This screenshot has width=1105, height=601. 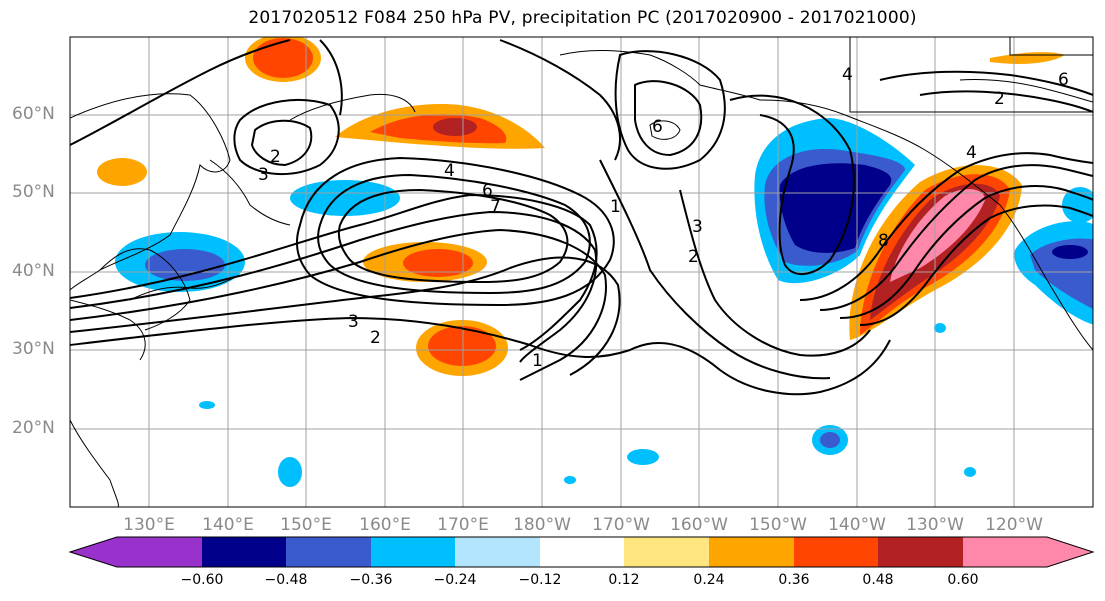 I want to click on colorbar-tick-label: 0.36, so click(x=794, y=580).